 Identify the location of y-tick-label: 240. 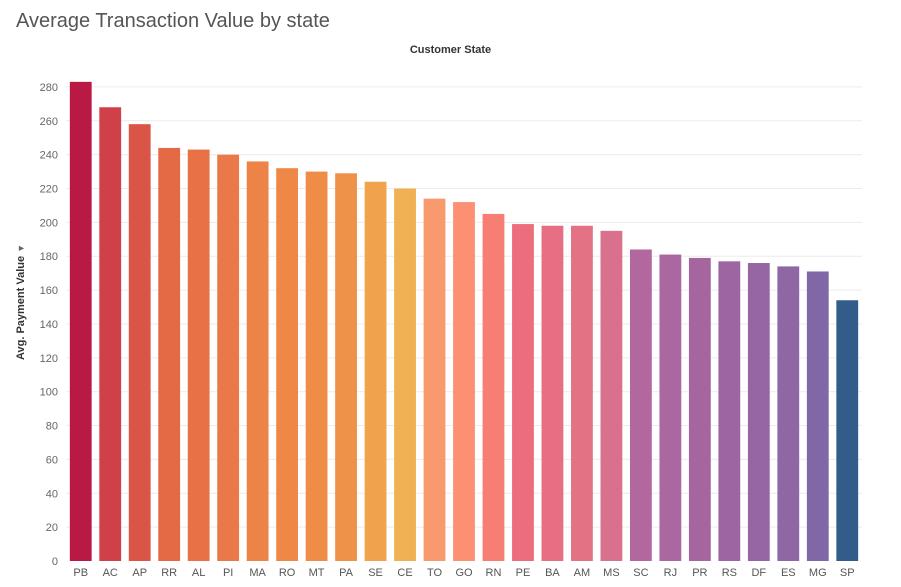
(49, 156).